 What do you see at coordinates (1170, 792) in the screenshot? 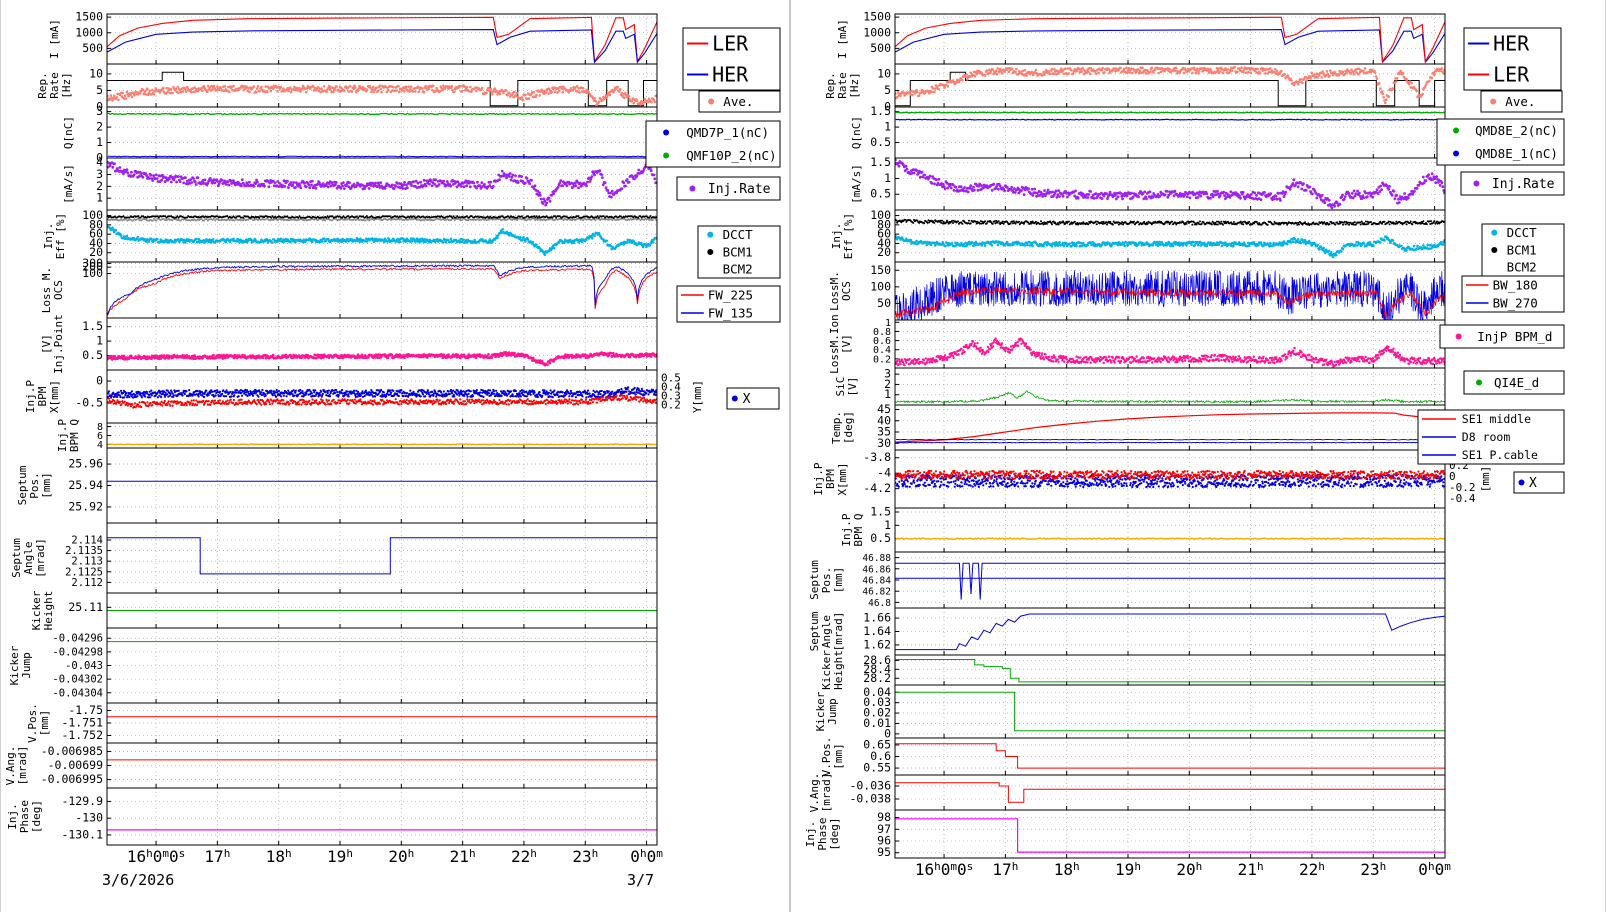
I see `series-v-ang` at bounding box center [1170, 792].